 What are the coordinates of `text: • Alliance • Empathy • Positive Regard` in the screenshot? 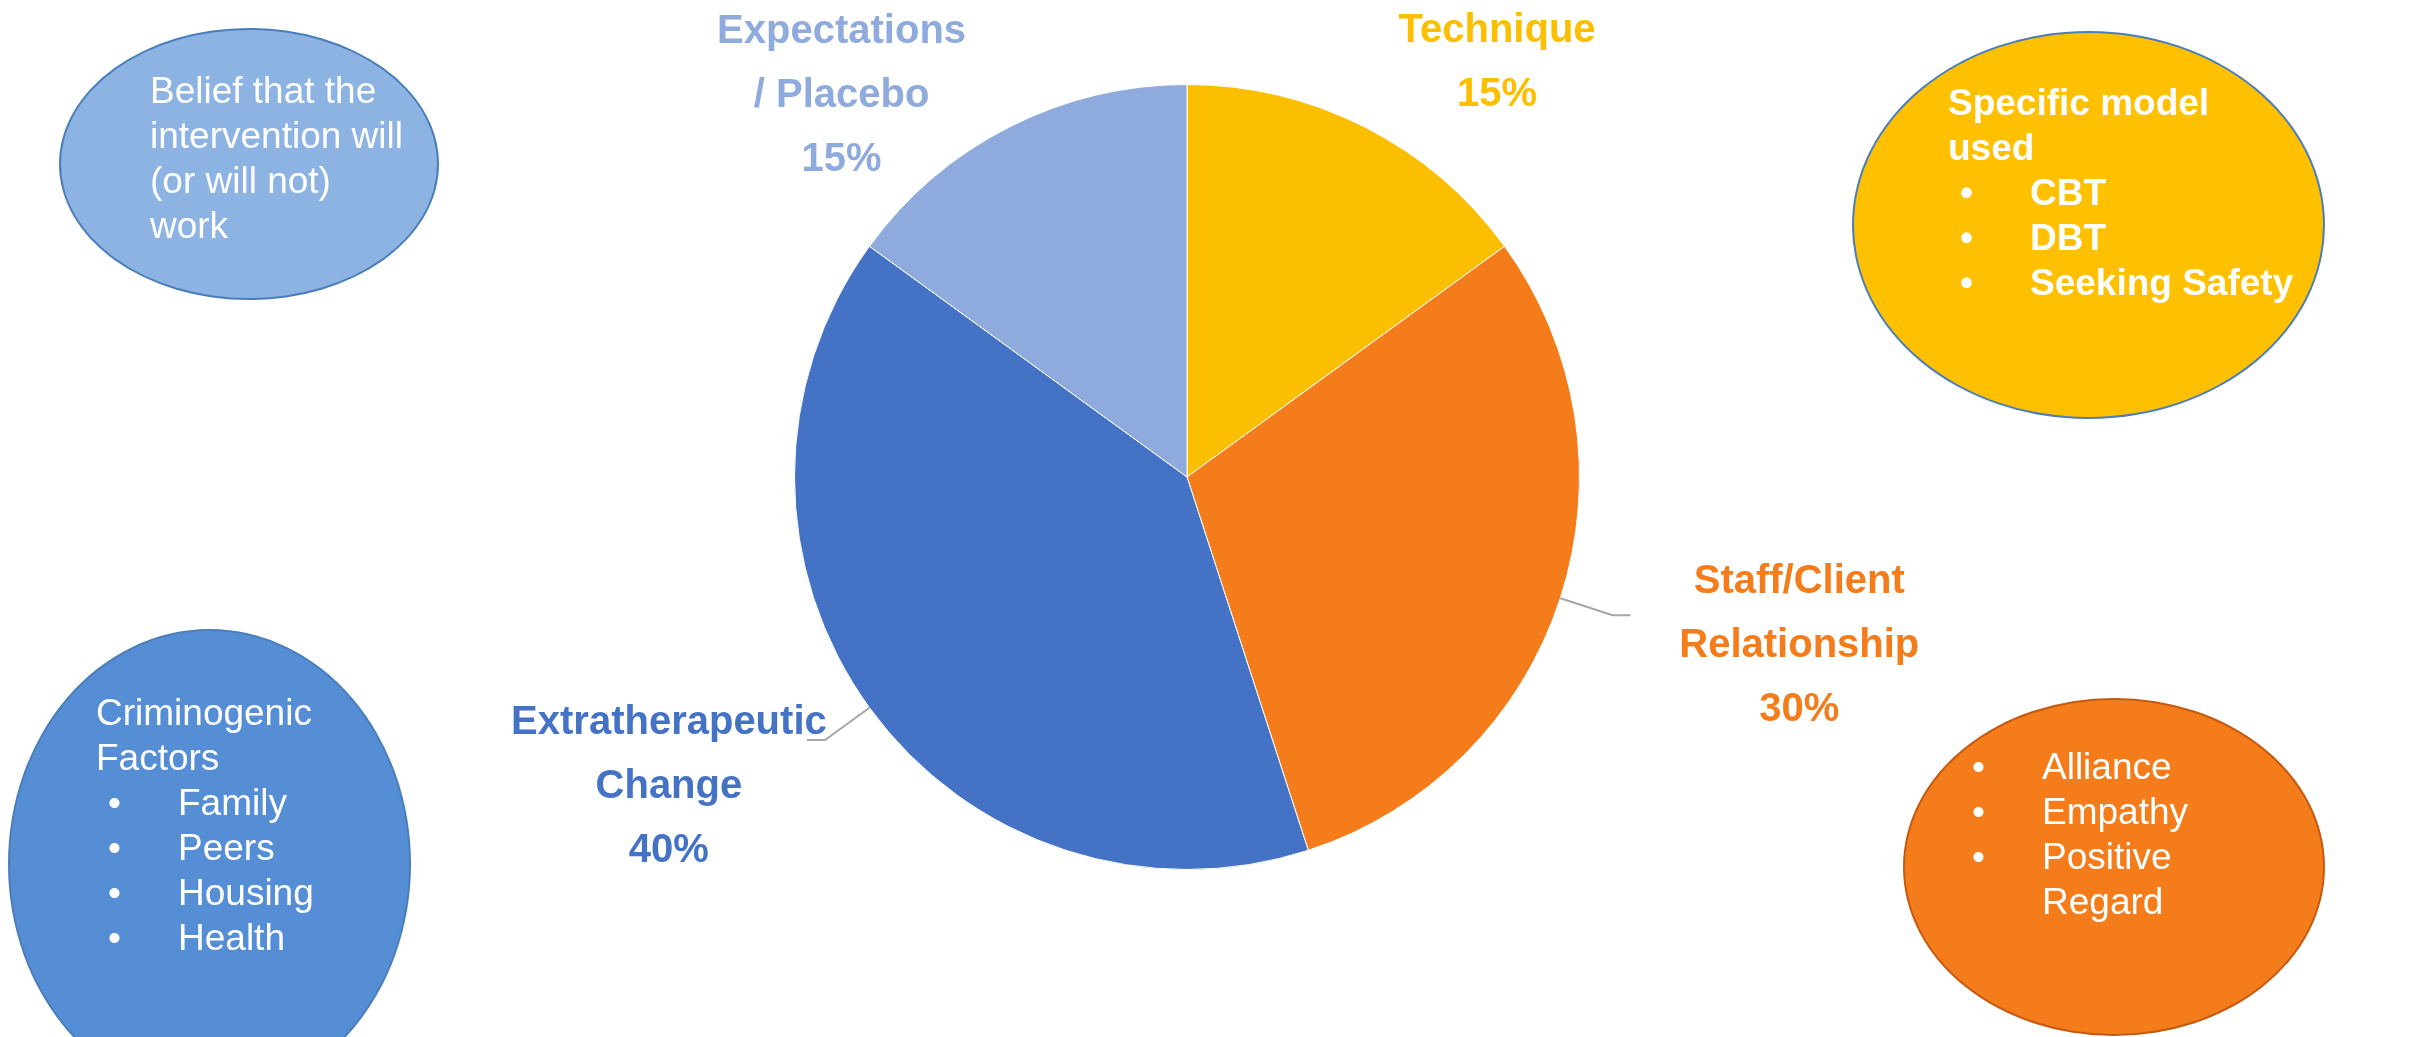 It's located at (2080, 834).